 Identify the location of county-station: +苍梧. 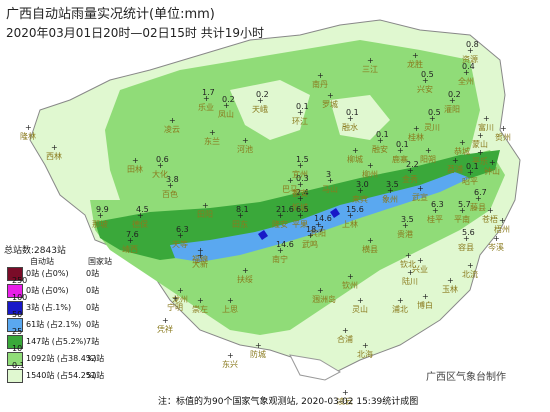
(490, 215).